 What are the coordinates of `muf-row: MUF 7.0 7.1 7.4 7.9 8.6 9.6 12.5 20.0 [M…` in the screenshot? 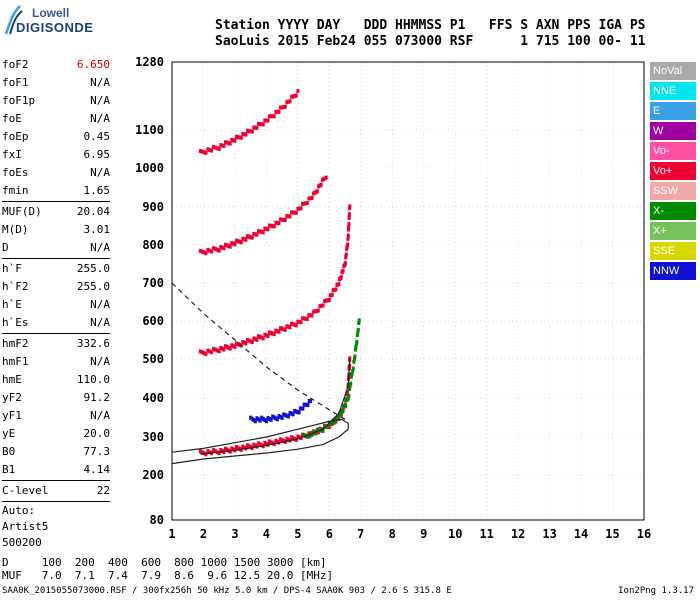 It's located at (168, 575).